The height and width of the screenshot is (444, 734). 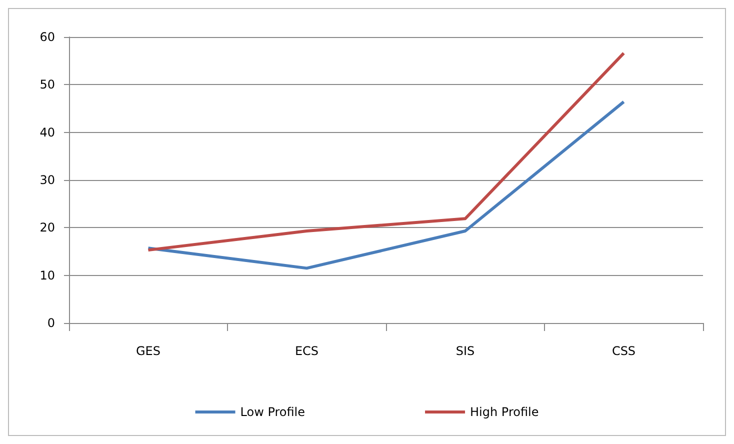 I want to click on y-tick-label: 50, so click(x=47, y=85).